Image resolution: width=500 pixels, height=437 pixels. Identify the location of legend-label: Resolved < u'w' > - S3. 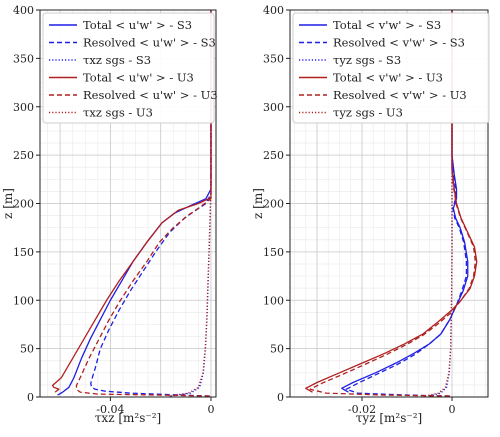
(149, 43).